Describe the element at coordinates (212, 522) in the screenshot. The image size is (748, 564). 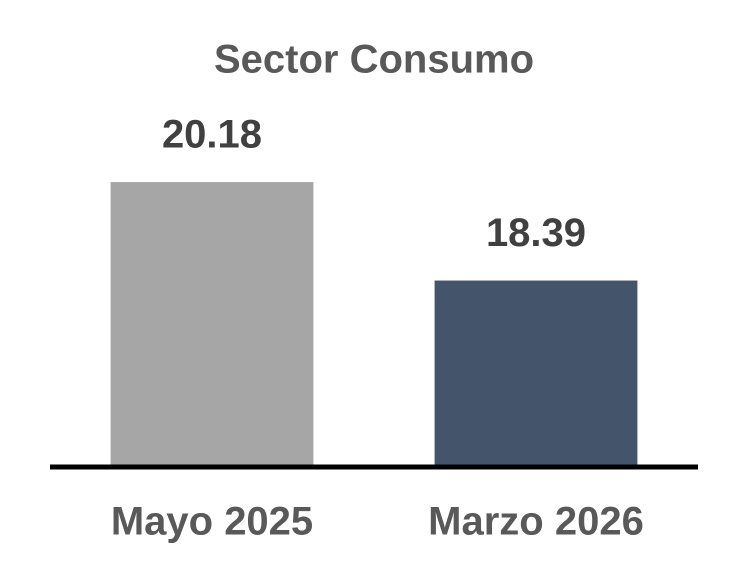
I see `x-tick-label: Mayo 2025` at that location.